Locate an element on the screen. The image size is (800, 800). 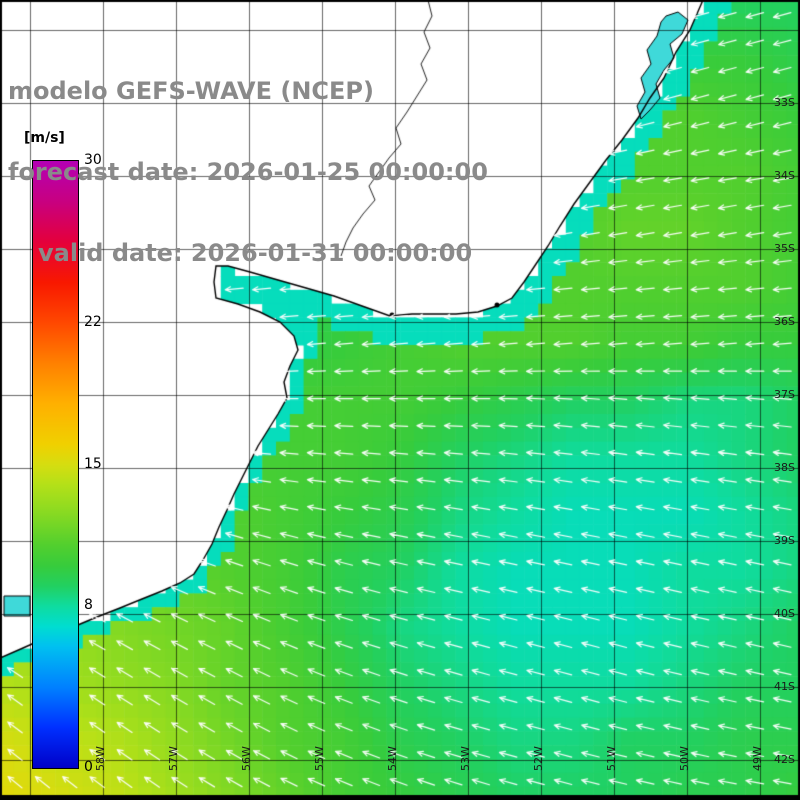
colorbar-tick: 22 is located at coordinates (93, 321).